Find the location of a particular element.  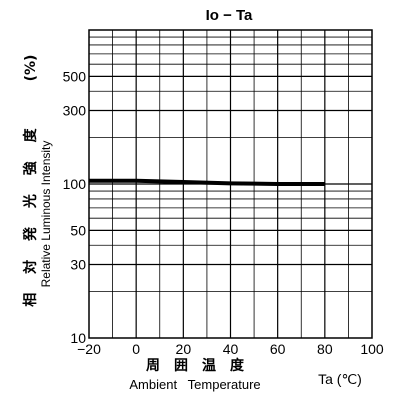

y-axis-label-en: Relative Luminous Intensity is located at coordinates (46, 214).